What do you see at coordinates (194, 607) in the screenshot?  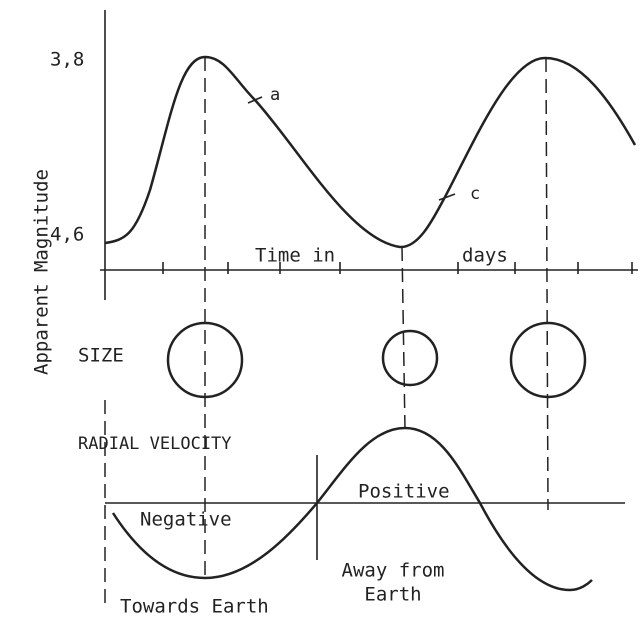 I see `towards-label: Towards Earth` at bounding box center [194, 607].